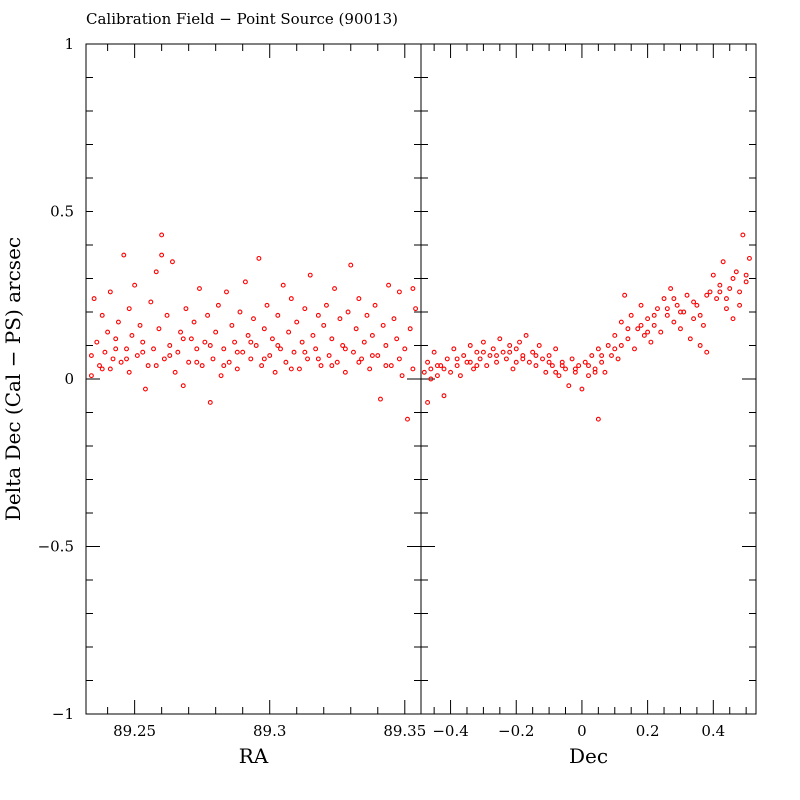 The image size is (800, 800). I want to click on y-tick-label: −0.5, so click(56, 547).